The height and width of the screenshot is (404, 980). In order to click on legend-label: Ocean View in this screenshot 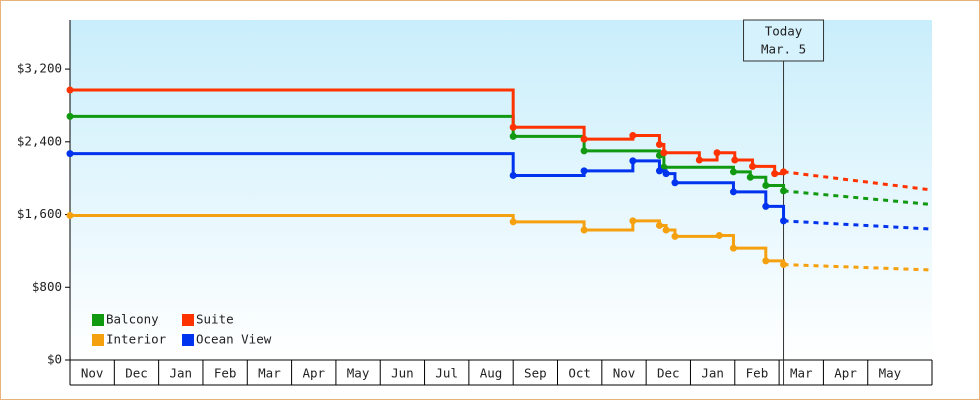, I will do `click(234, 339)`.